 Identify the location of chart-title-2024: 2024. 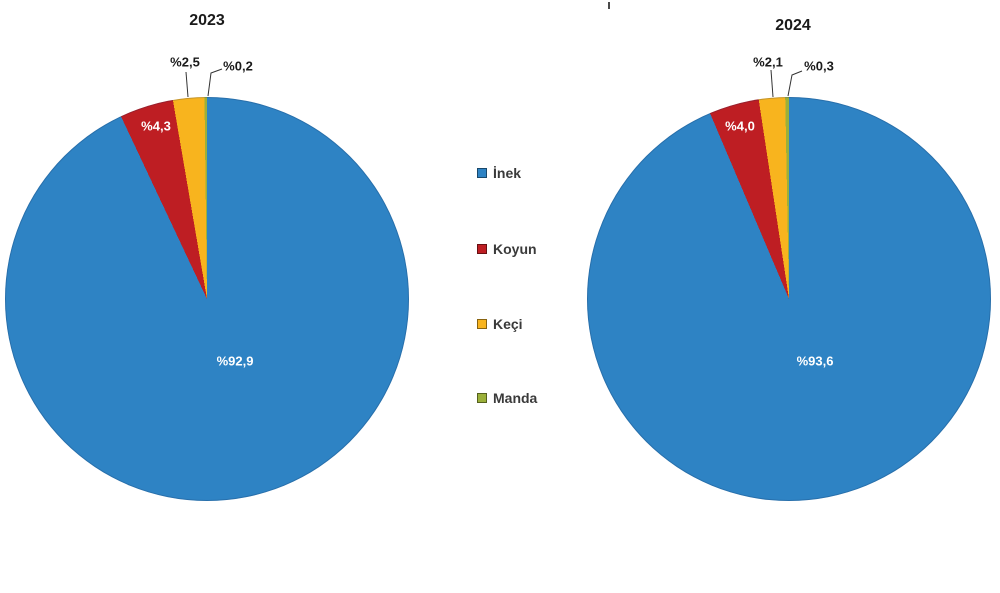
(793, 25).